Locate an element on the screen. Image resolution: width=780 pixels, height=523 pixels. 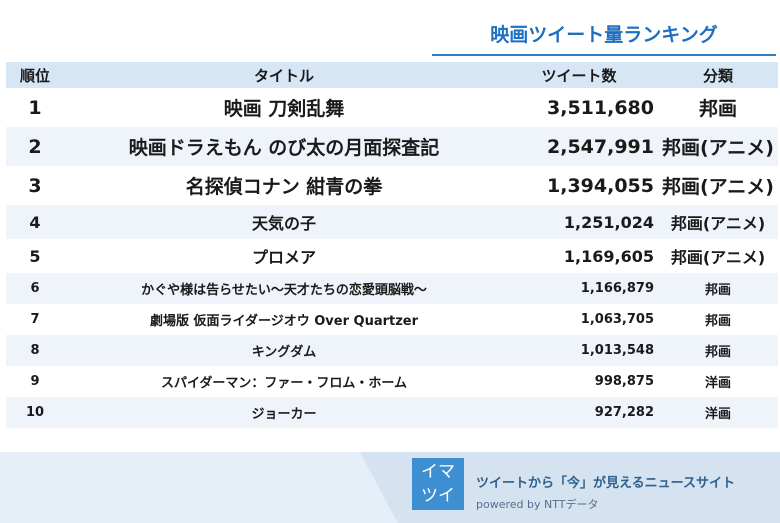
count-cell: 927,282 is located at coordinates (581, 412).